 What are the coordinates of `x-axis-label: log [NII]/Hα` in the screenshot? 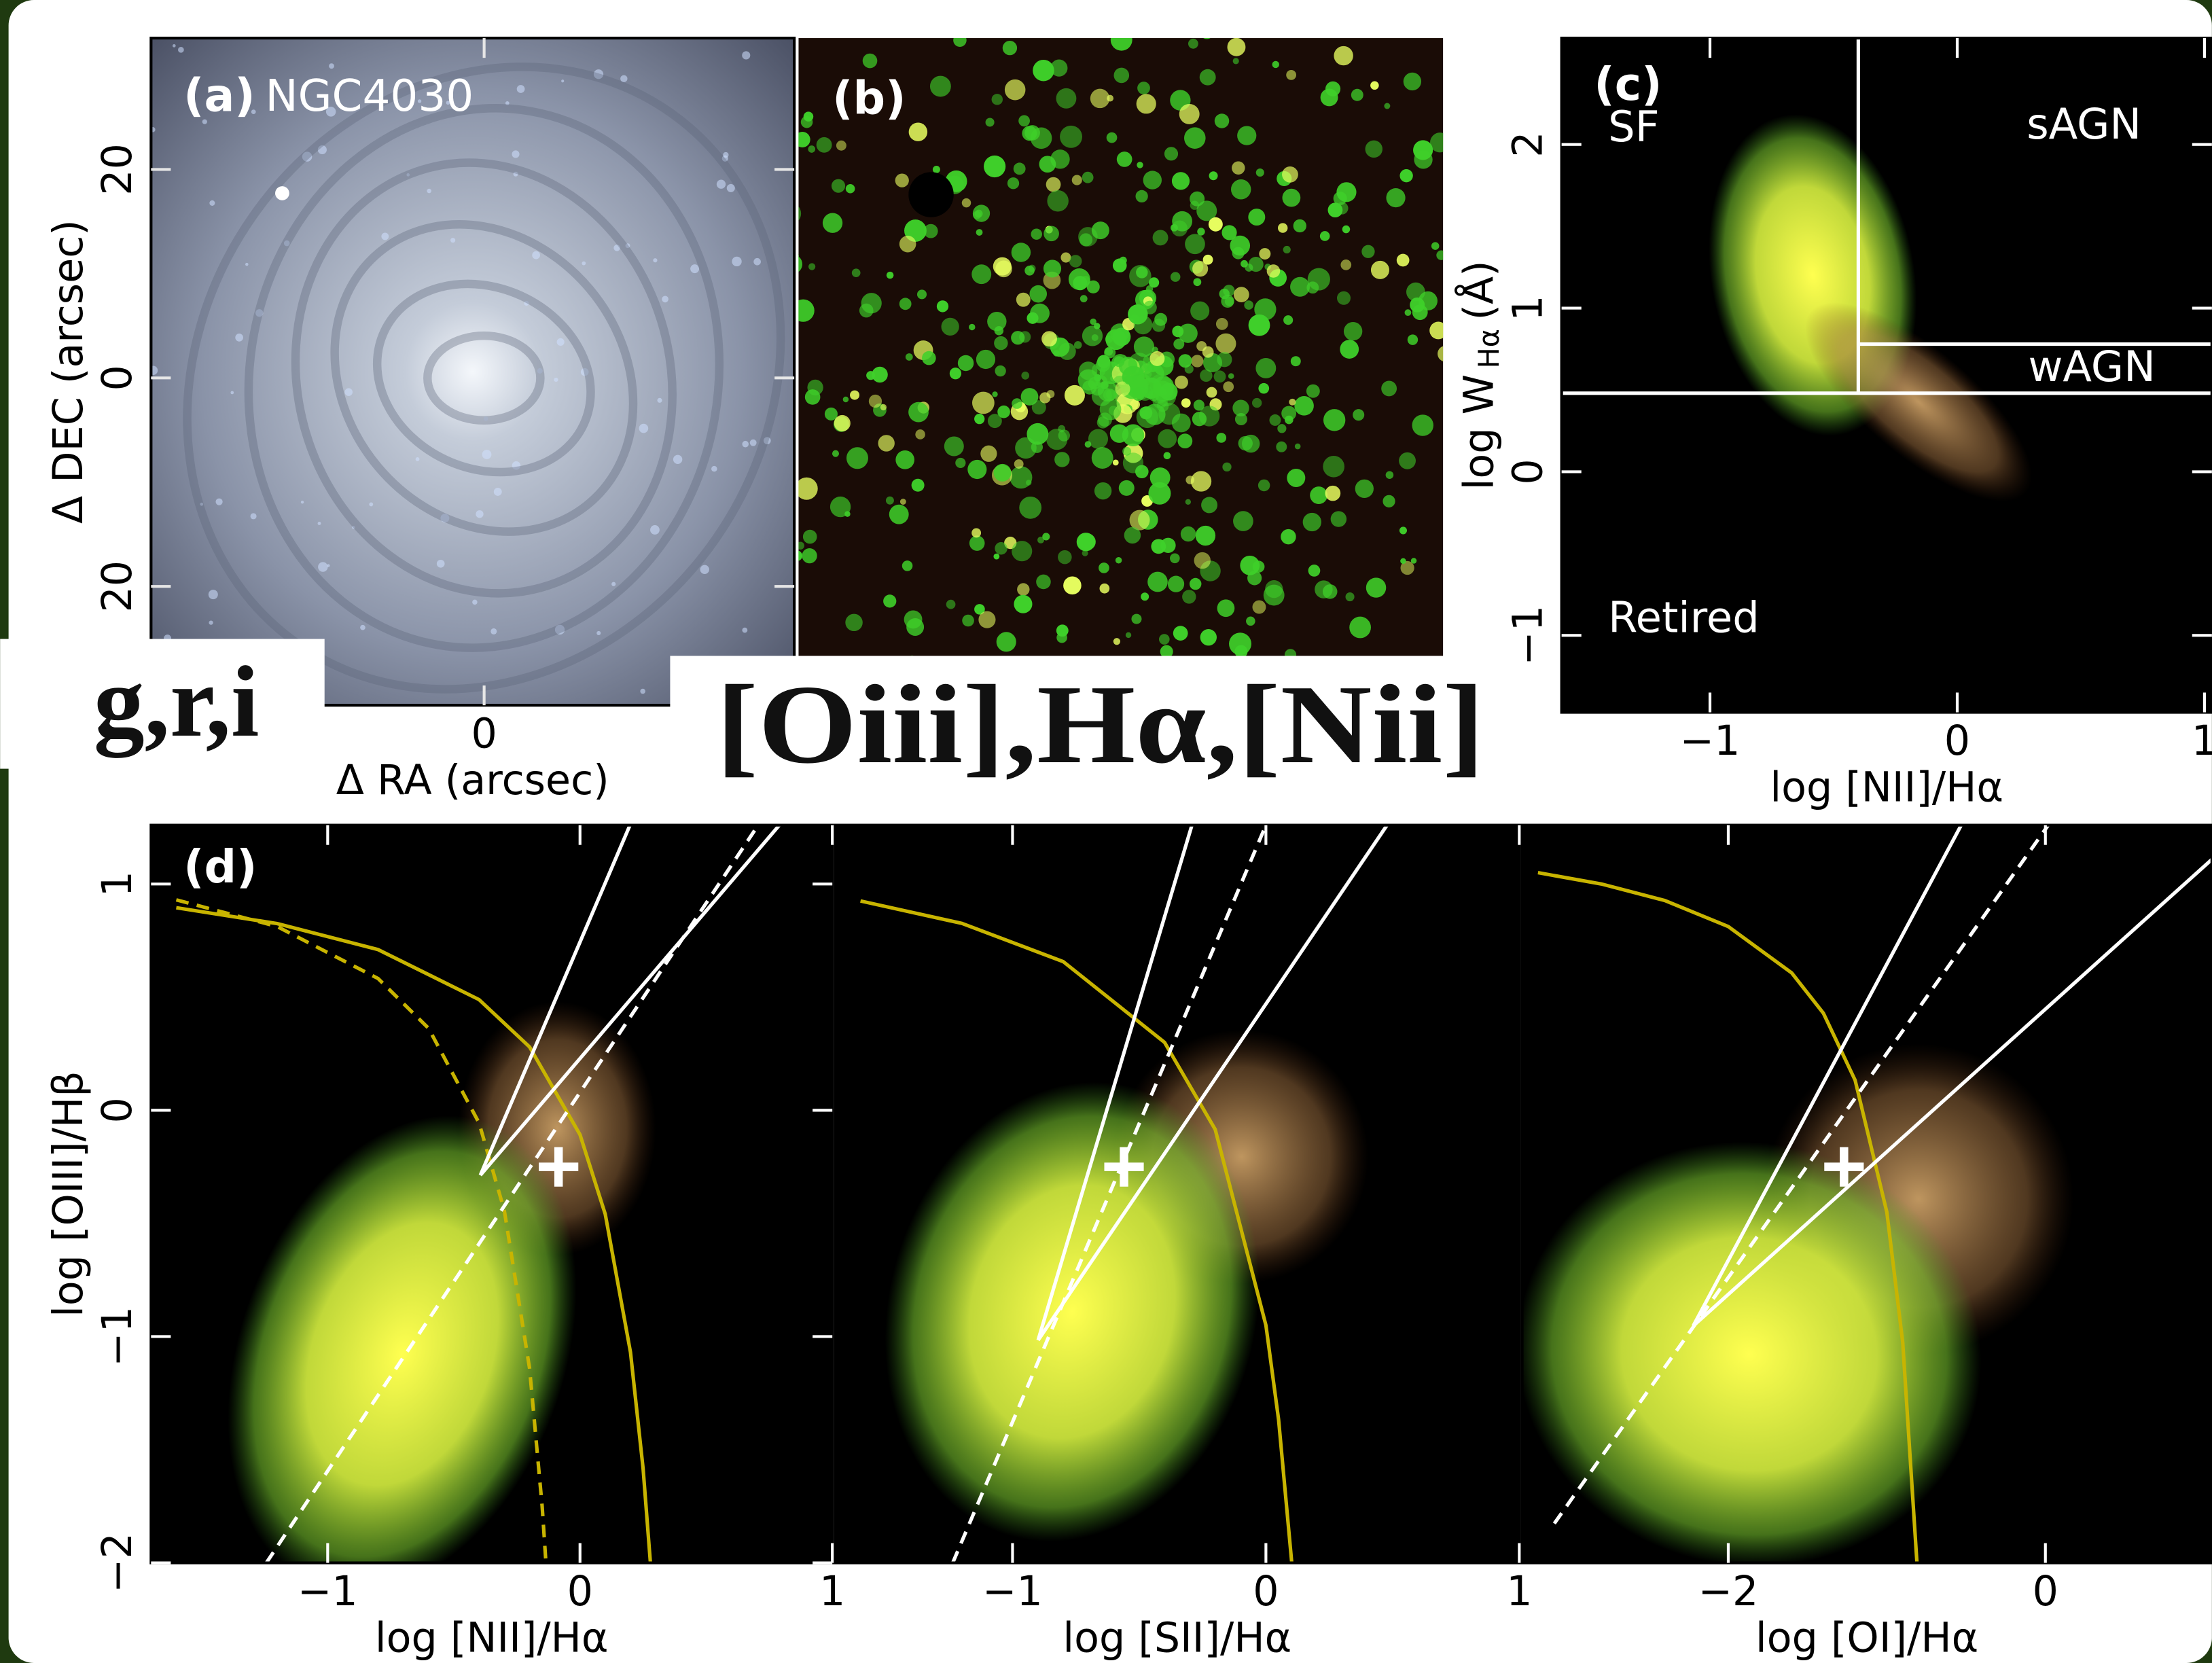 It's located at (1886, 787).